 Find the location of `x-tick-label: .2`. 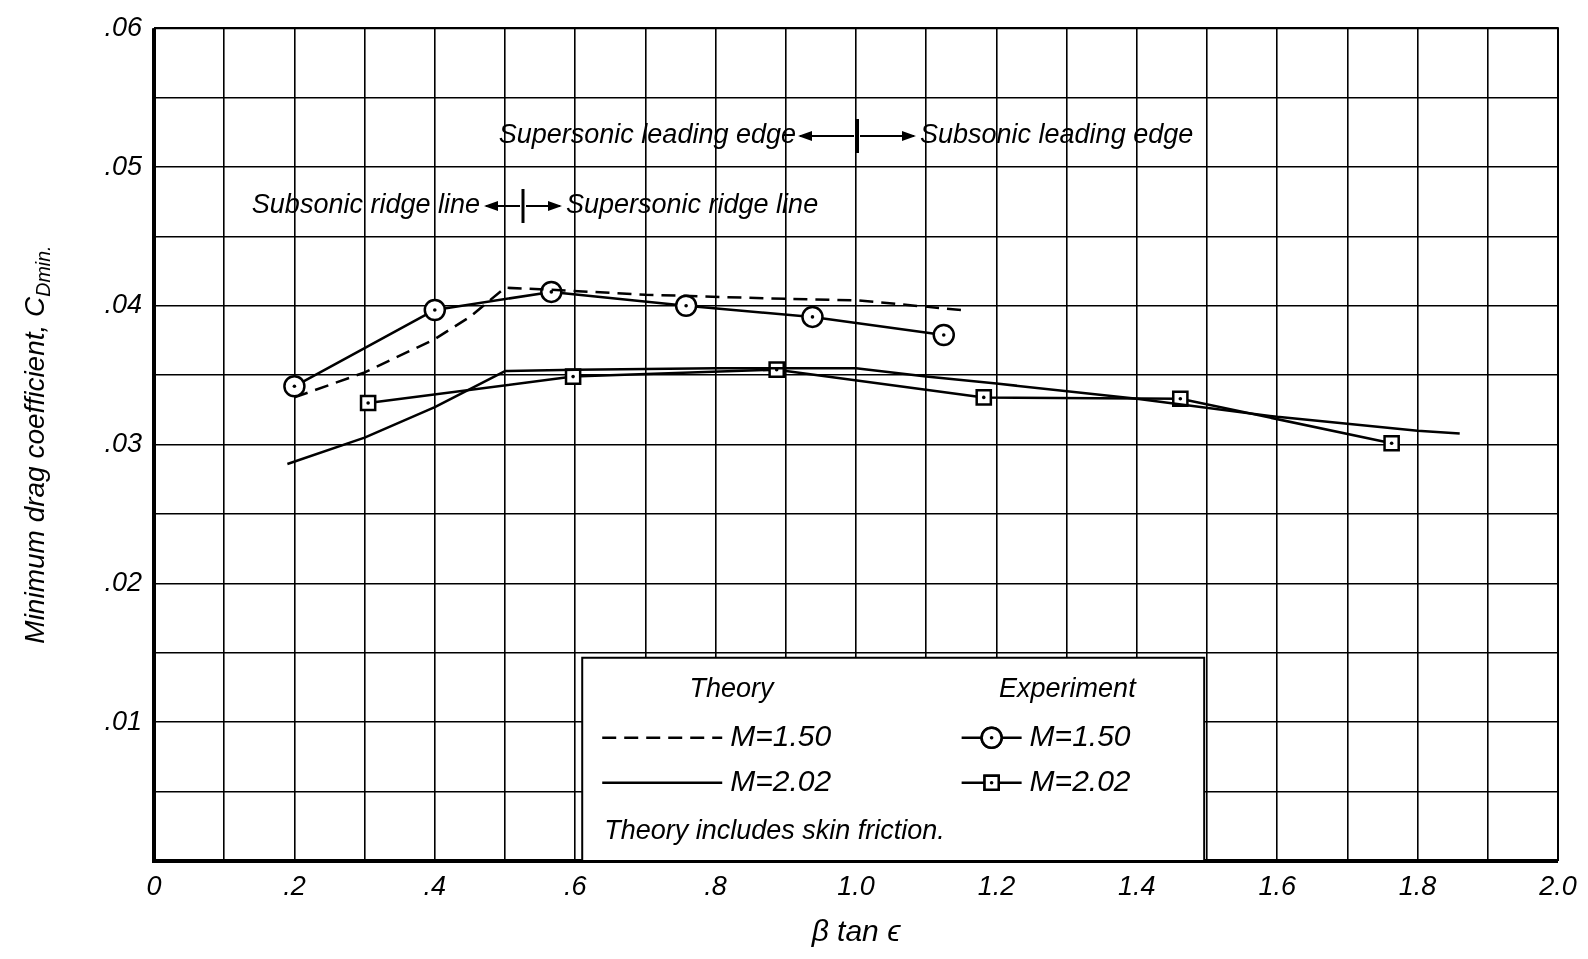

x-tick-label: .2 is located at coordinates (294, 885).